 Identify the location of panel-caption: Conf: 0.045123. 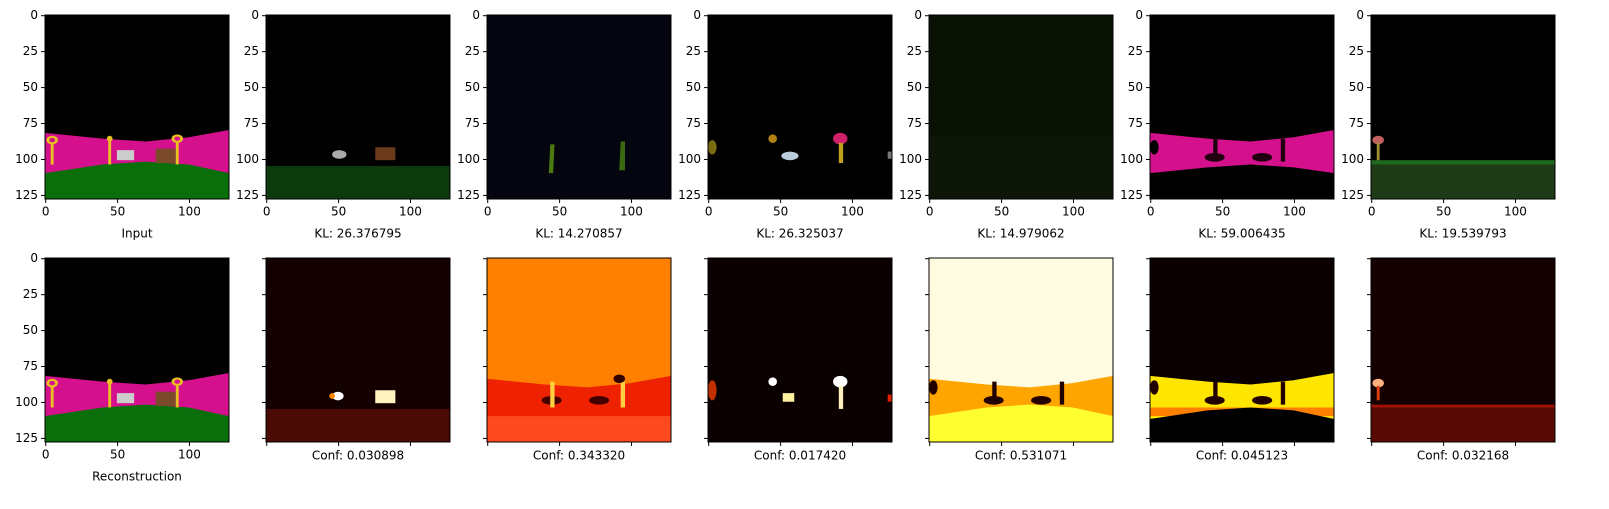
(1242, 456).